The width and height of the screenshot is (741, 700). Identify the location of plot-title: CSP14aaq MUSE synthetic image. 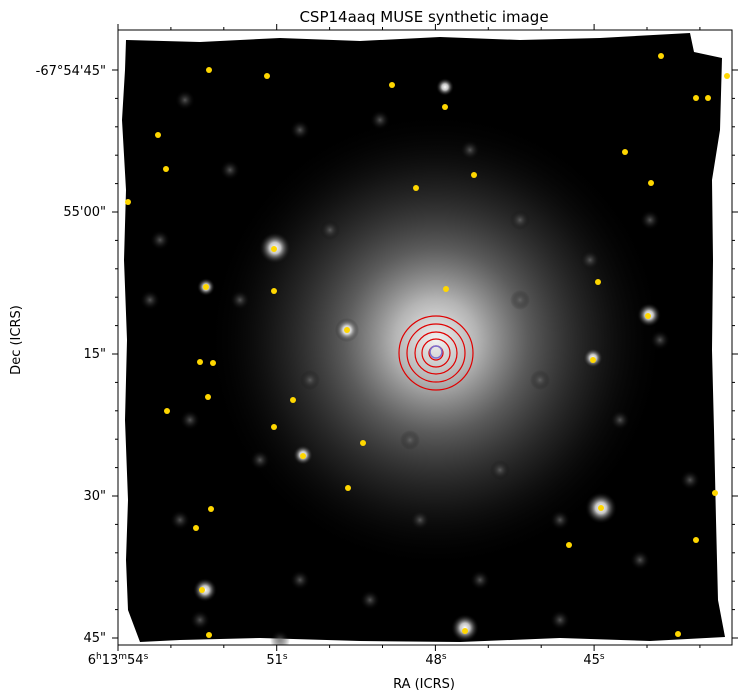
(423, 17).